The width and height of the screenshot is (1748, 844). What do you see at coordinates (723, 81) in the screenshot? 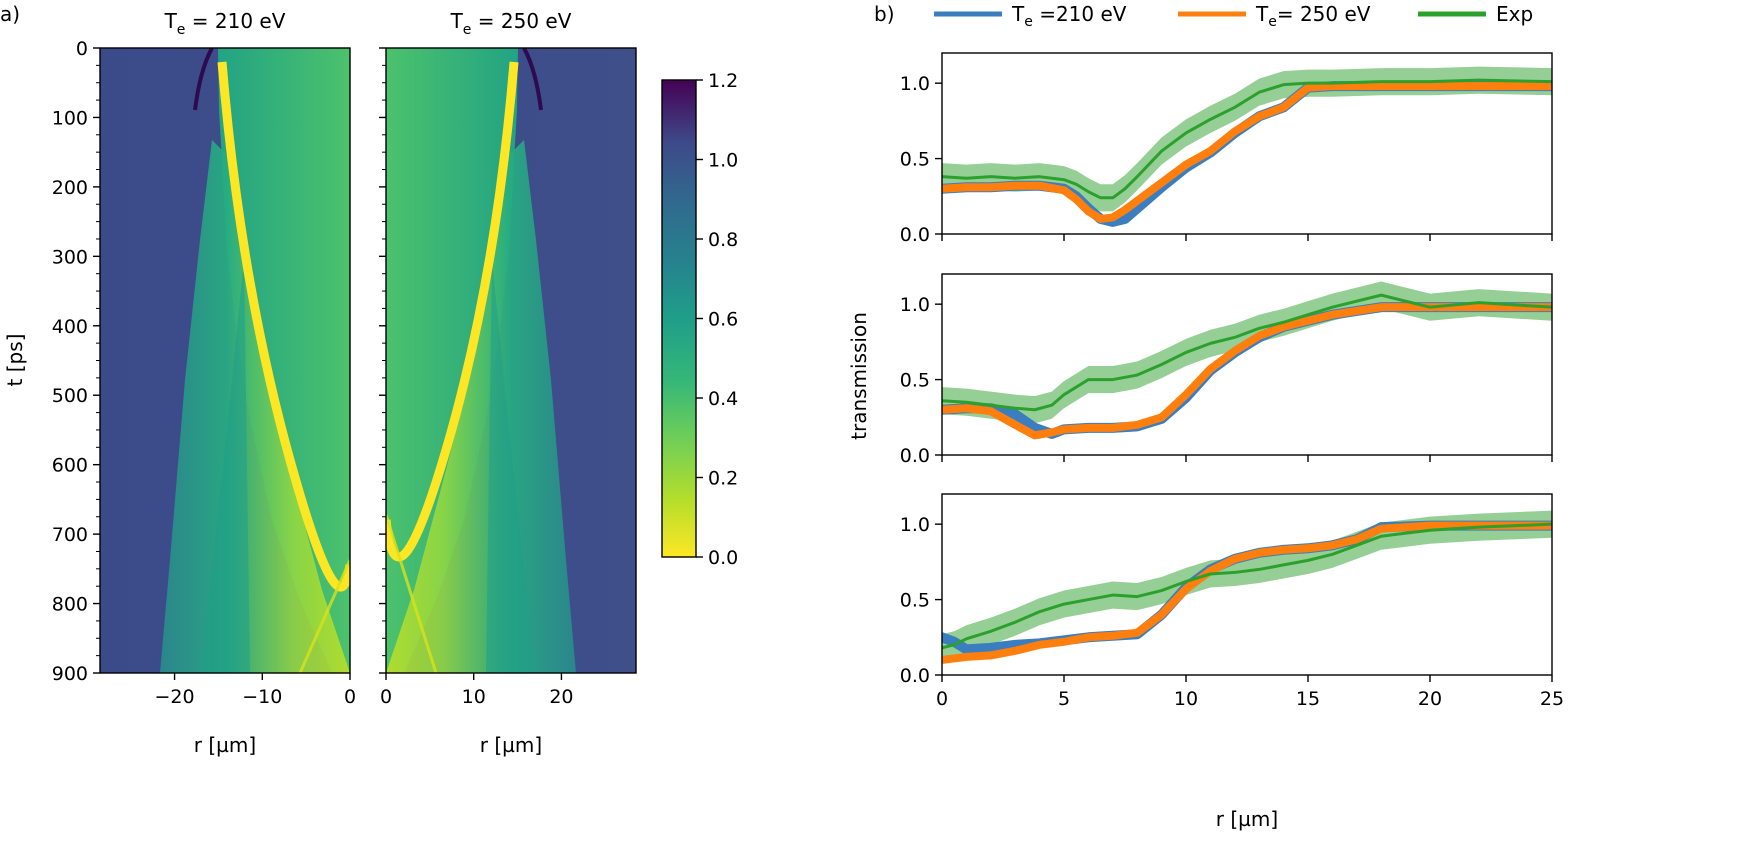
I see `colorbar-tick-label: 1.2` at bounding box center [723, 81].